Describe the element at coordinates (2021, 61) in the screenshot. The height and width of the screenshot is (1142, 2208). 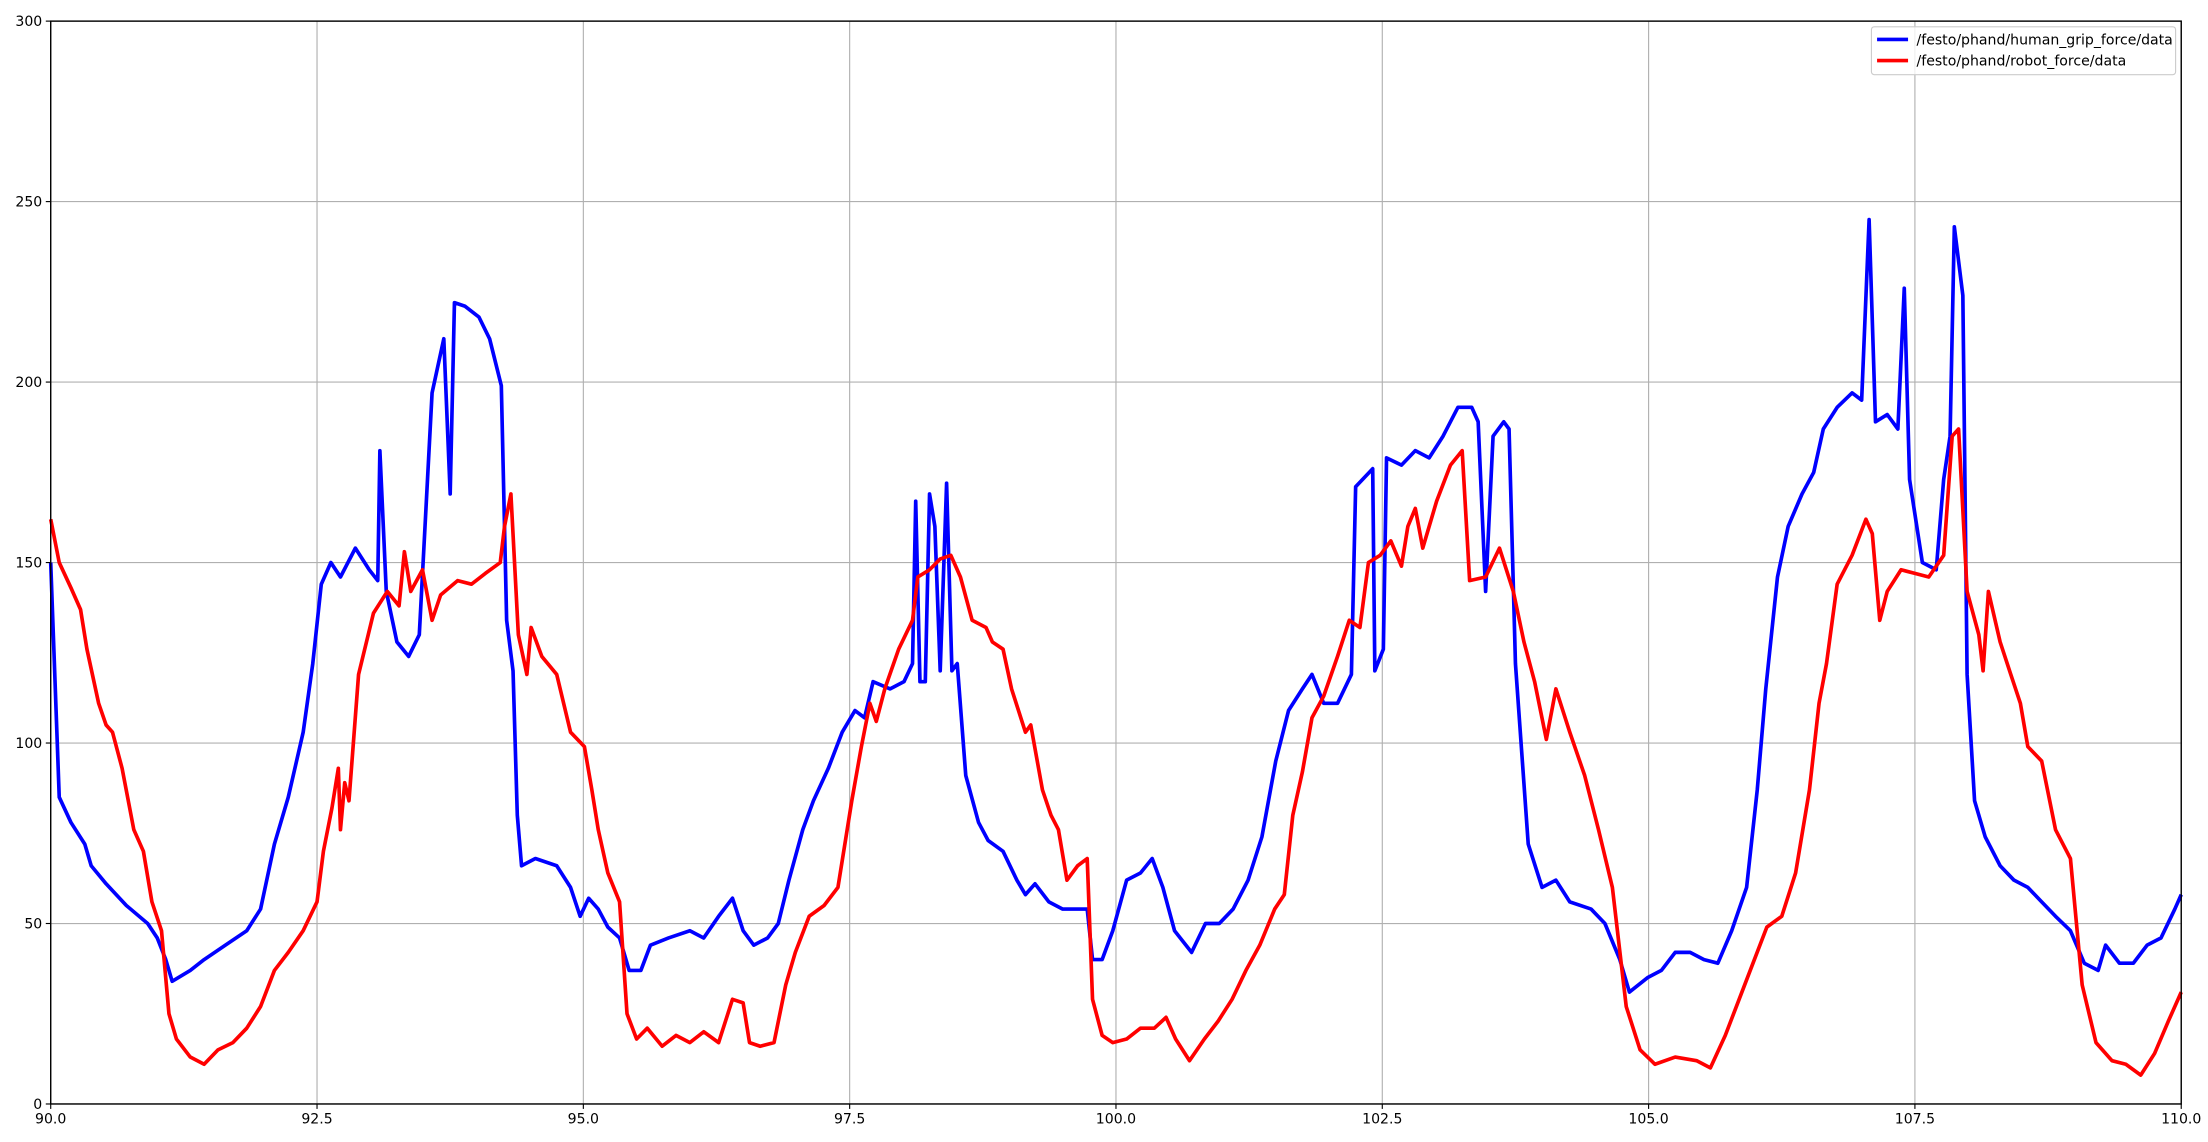
I see `legend-label: /festo/phand/robot_force/data` at that location.